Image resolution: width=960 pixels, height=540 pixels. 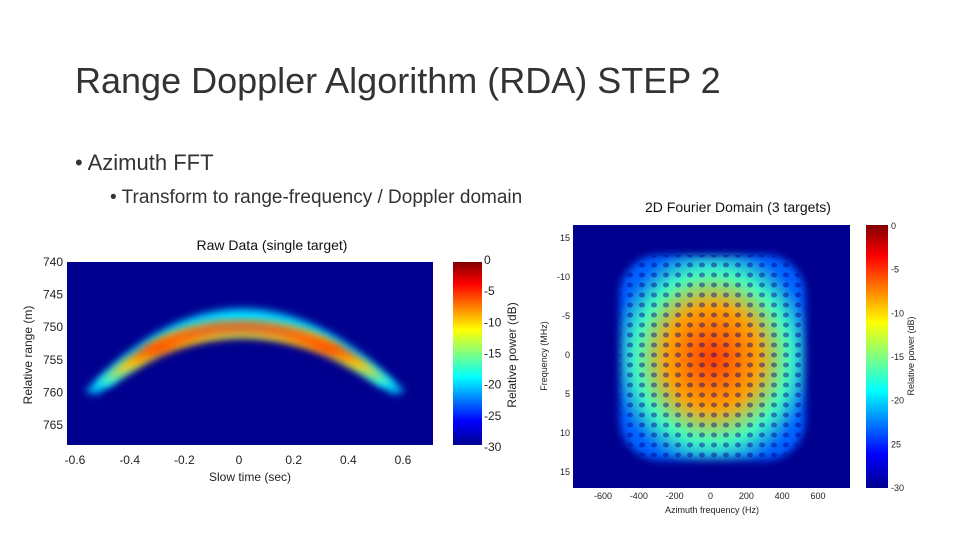 What do you see at coordinates (565, 433) in the screenshot?
I see `y-tick-label: 10` at bounding box center [565, 433].